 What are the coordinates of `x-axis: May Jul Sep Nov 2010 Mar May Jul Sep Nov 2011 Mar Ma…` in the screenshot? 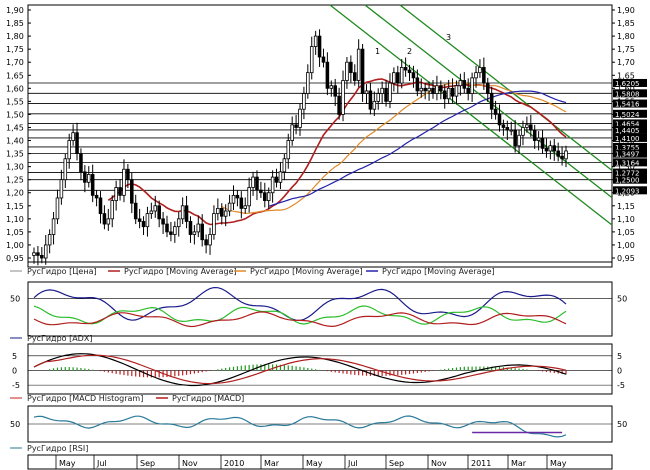 It's located at (311, 462).